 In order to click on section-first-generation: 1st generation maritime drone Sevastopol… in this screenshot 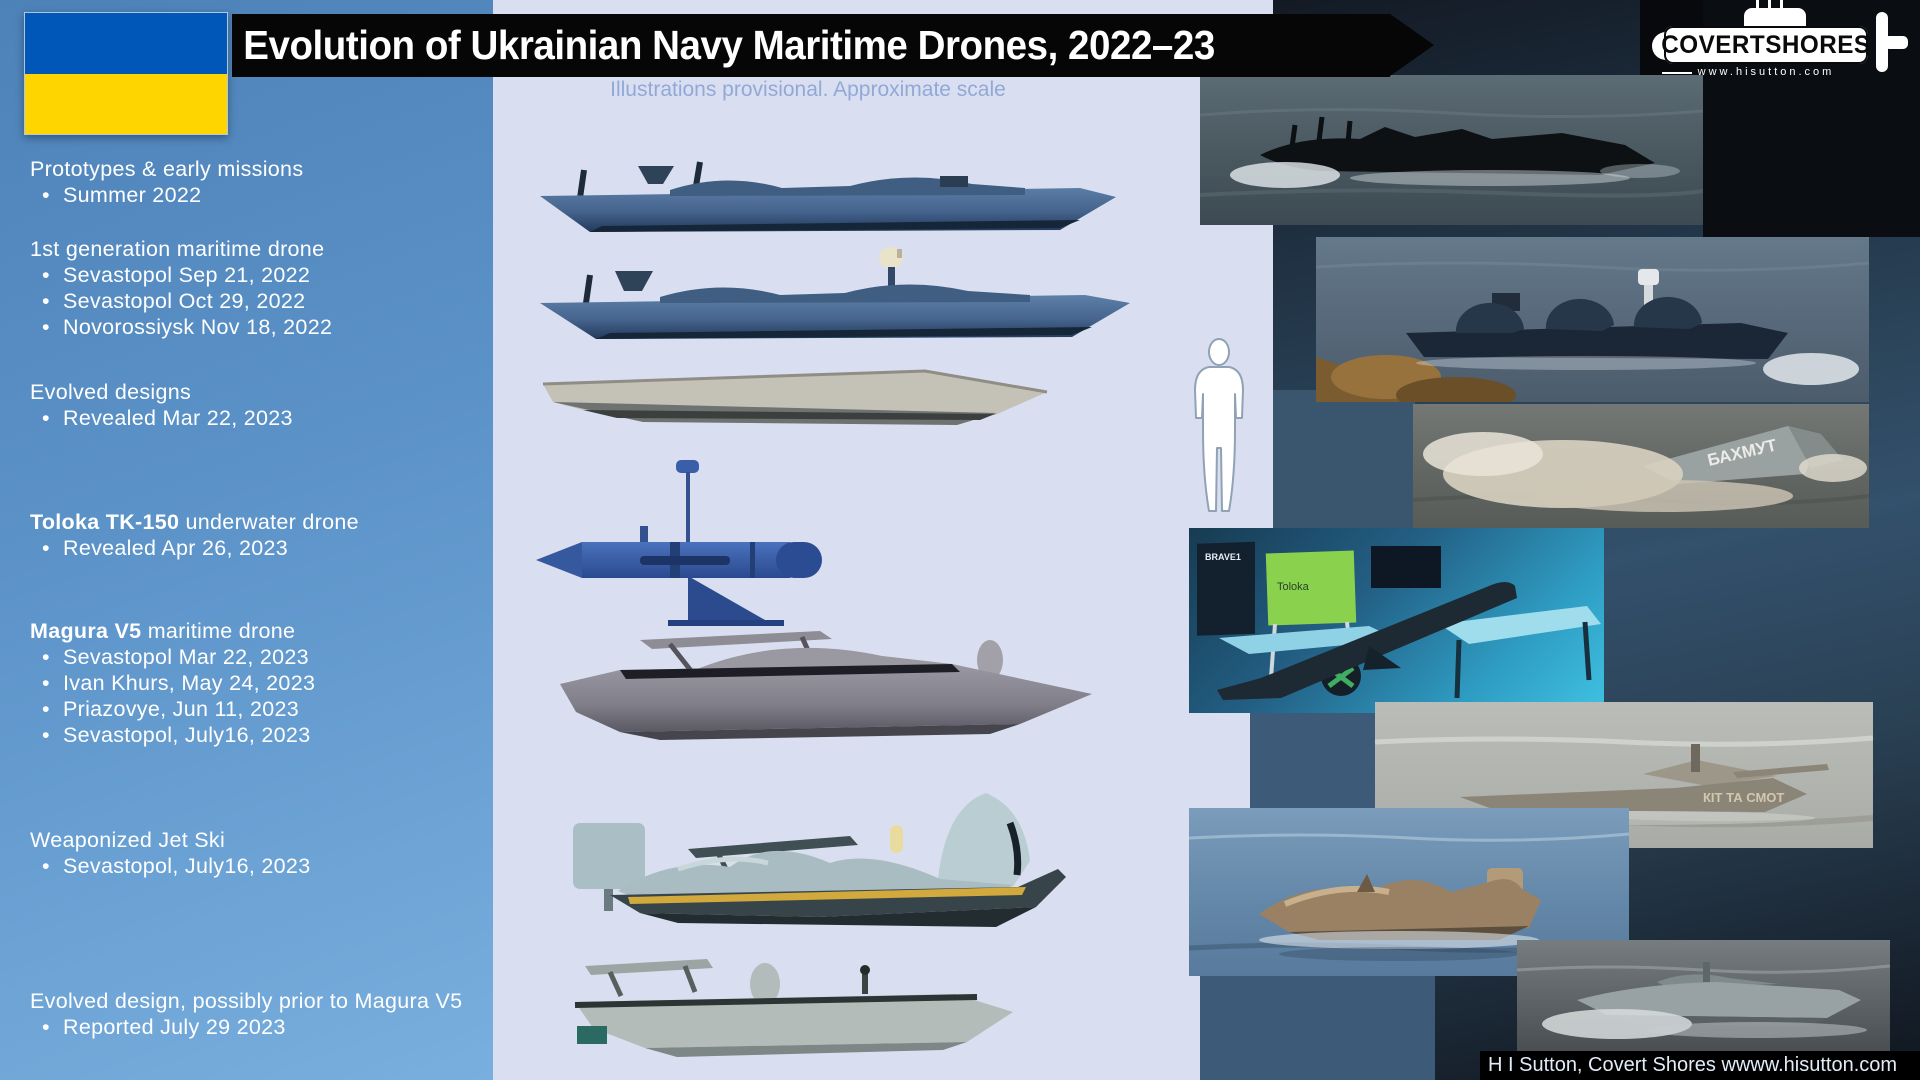, I will do `click(255, 288)`.